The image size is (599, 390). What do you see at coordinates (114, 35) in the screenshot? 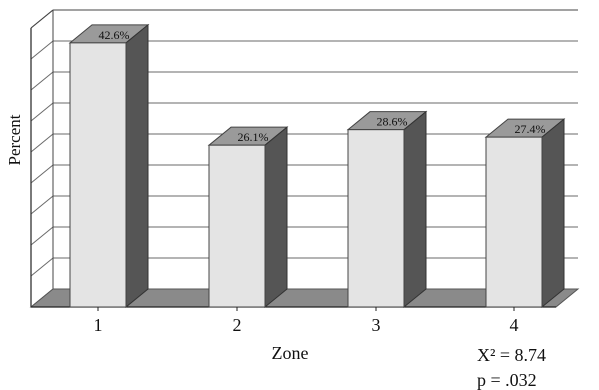
I see `data-label: 42.6%` at bounding box center [114, 35].